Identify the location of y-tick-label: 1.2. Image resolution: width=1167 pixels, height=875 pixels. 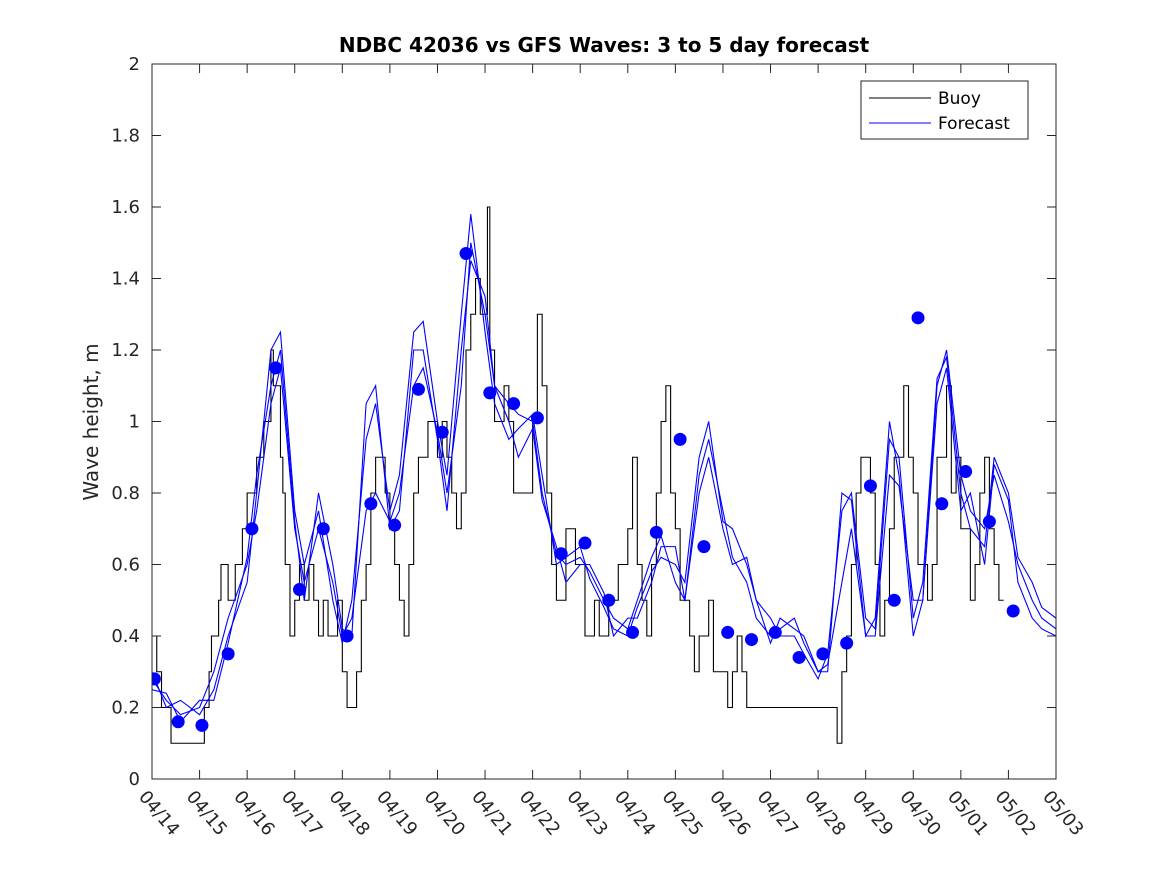
(125, 350).